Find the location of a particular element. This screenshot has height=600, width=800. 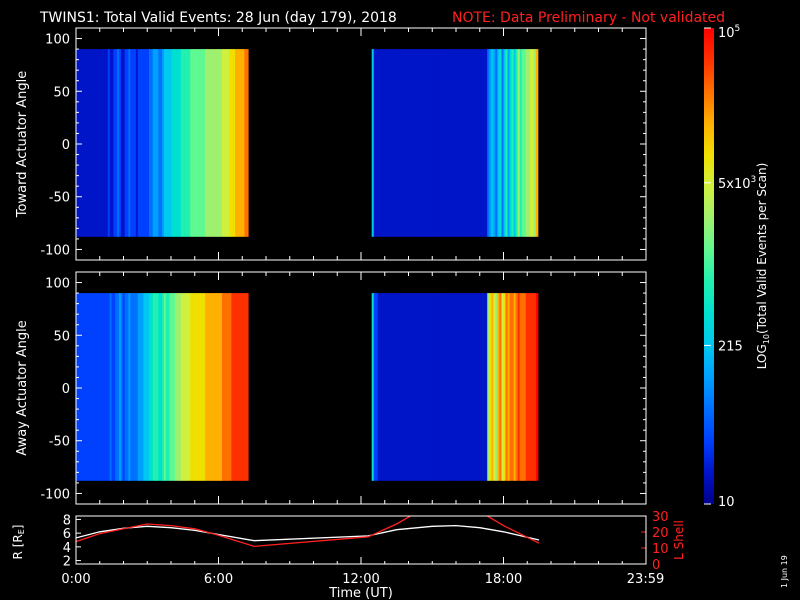

colorbar-label-rest: (Total Valid Events per Scan) is located at coordinates (762, 248).